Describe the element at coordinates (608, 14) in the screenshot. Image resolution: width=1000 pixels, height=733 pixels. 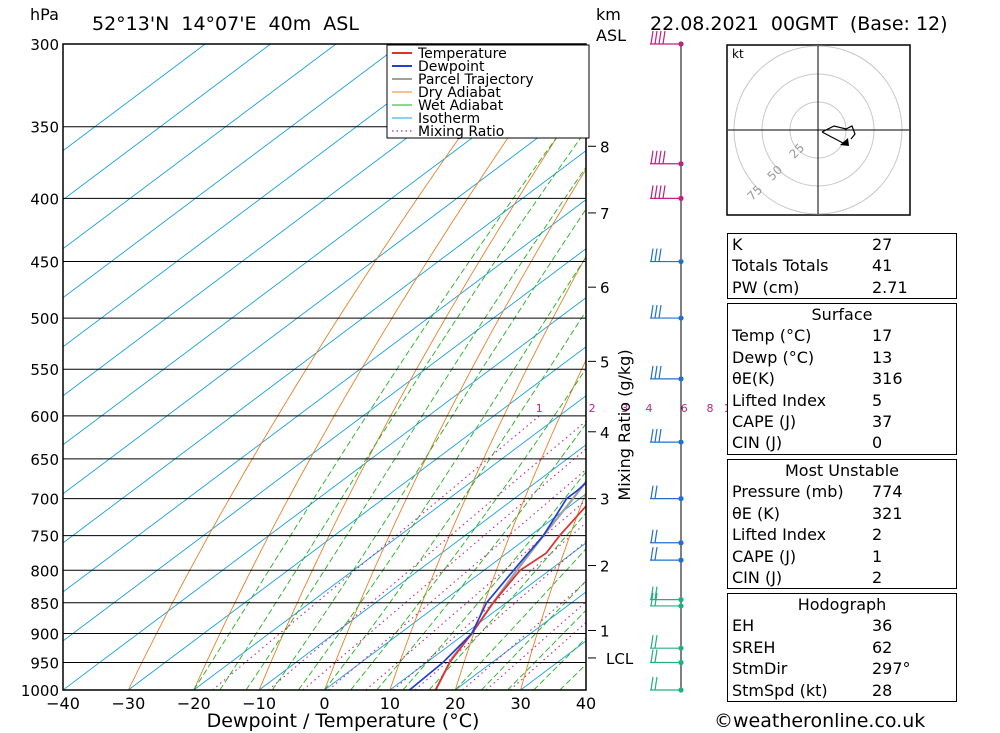
I see `km-label: km` at that location.